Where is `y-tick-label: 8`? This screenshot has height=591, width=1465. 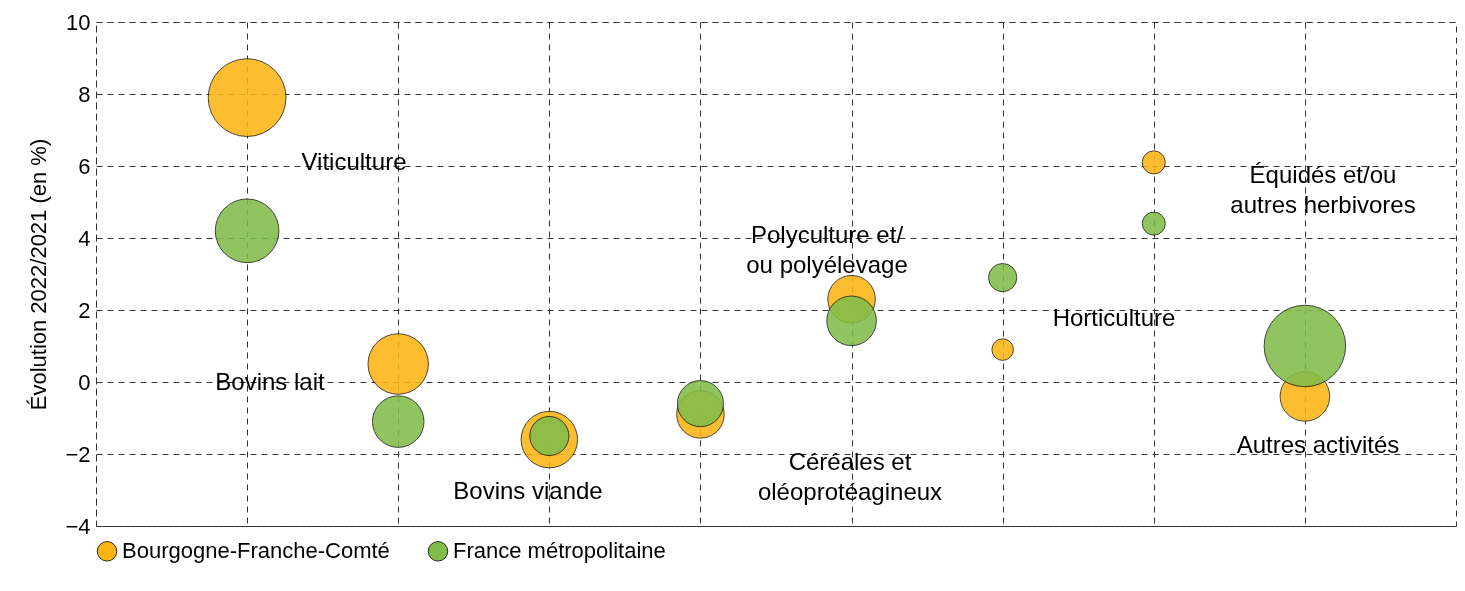 y-tick-label: 8 is located at coordinates (84, 94).